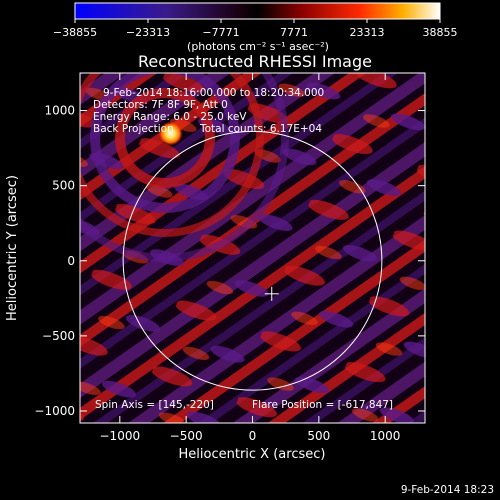  Describe the element at coordinates (12, 248) in the screenshot. I see `y-axis-label: Heliocentric Y (arcsec)` at that location.